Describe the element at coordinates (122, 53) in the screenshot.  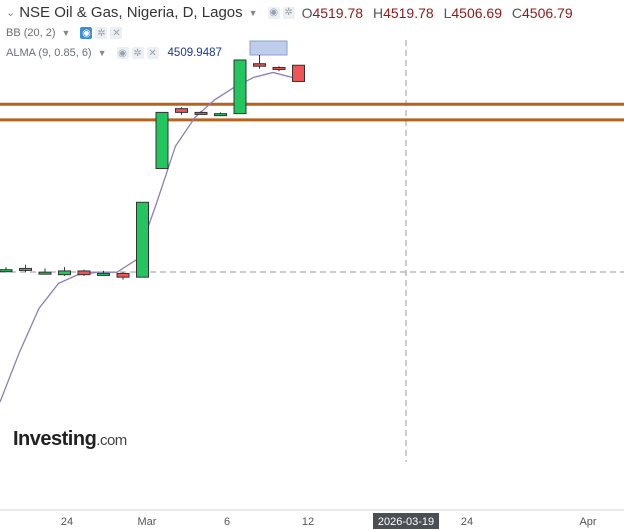
I see `alma-eye-icon: ◉` at that location.